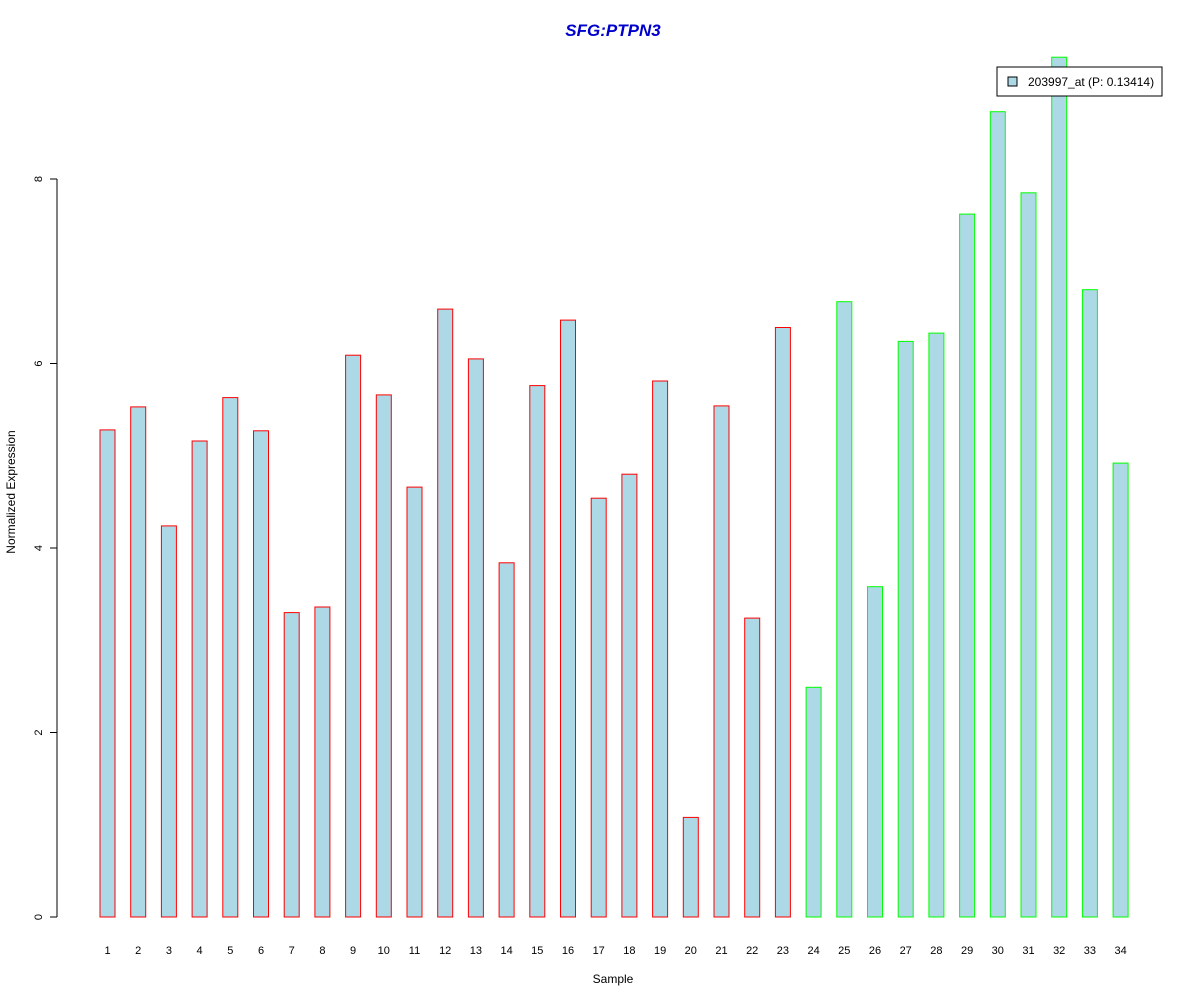 The width and height of the screenshot is (1200, 1000). What do you see at coordinates (39, 732) in the screenshot?
I see `y-tick-label: 2` at bounding box center [39, 732].